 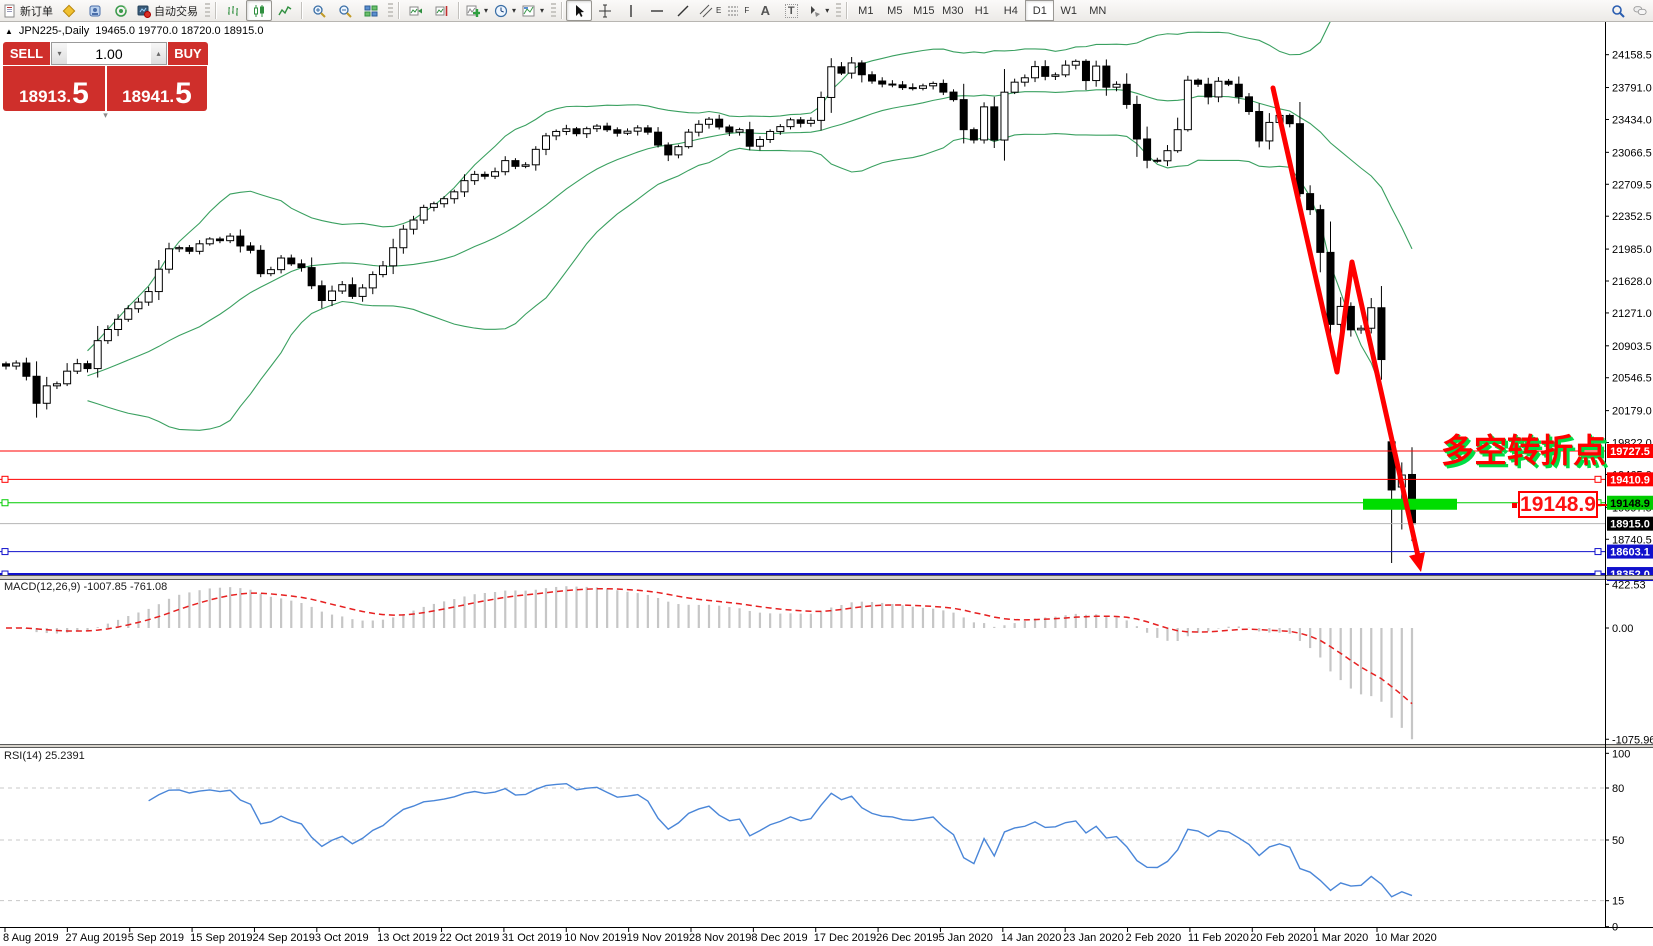 I want to click on crosshair-icon, so click(x=605, y=10).